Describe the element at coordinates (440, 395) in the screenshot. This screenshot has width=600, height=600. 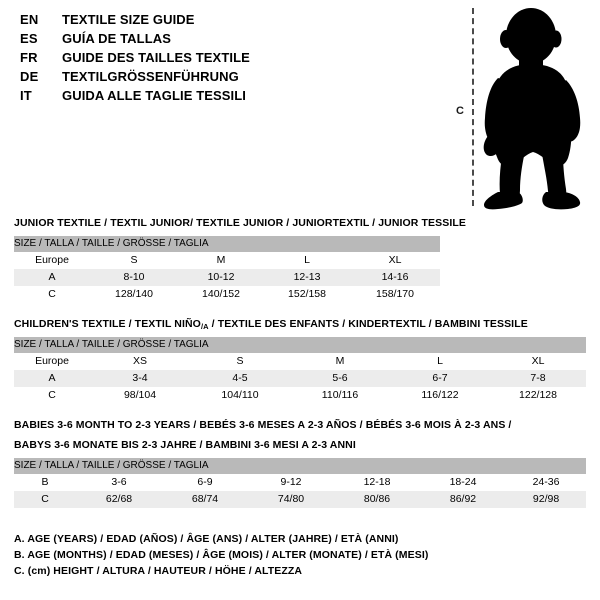
I see `table-cell: 116/122` at that location.